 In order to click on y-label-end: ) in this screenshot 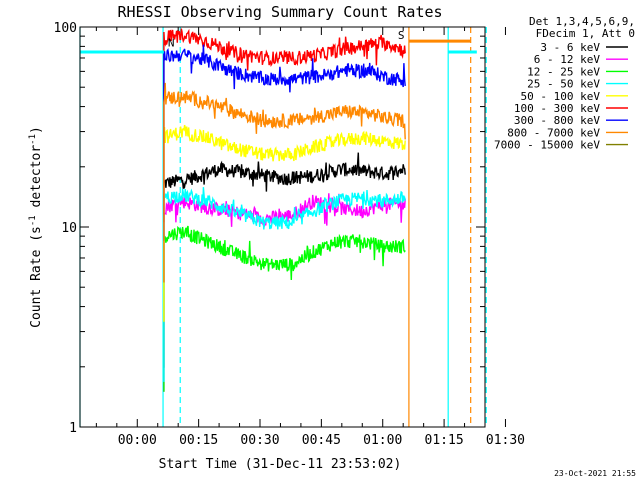, I will do `click(36, 130)`.